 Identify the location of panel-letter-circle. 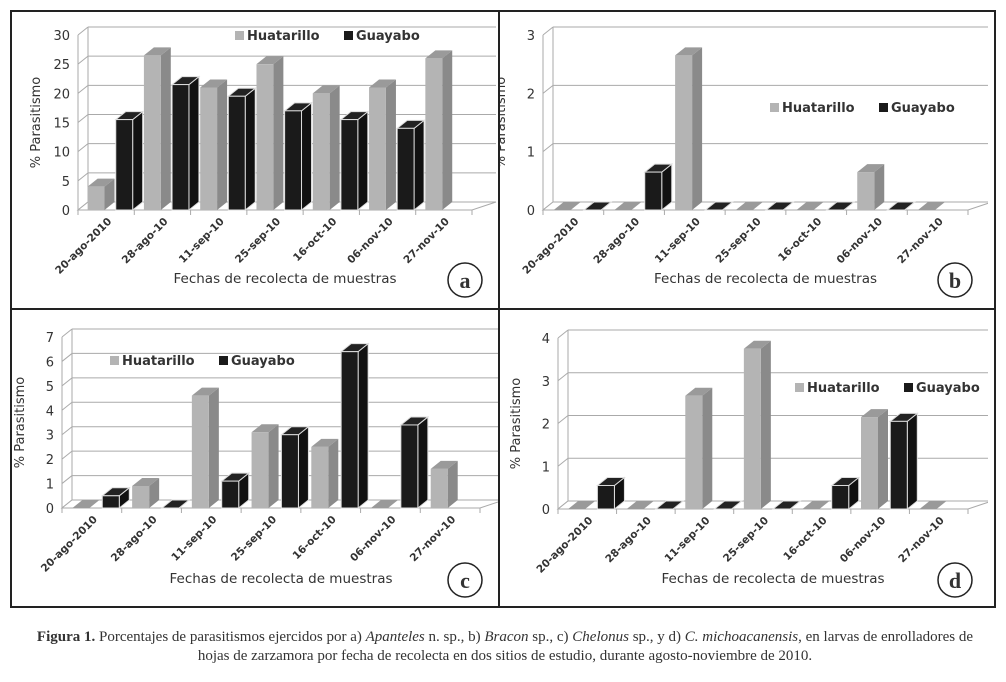
(465, 280).